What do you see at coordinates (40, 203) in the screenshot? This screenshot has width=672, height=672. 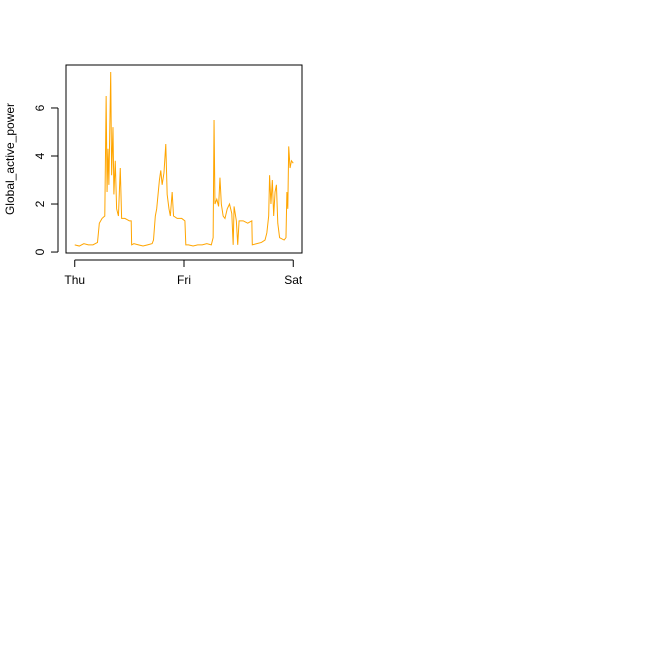 I see `y-tick-label: 2` at bounding box center [40, 203].